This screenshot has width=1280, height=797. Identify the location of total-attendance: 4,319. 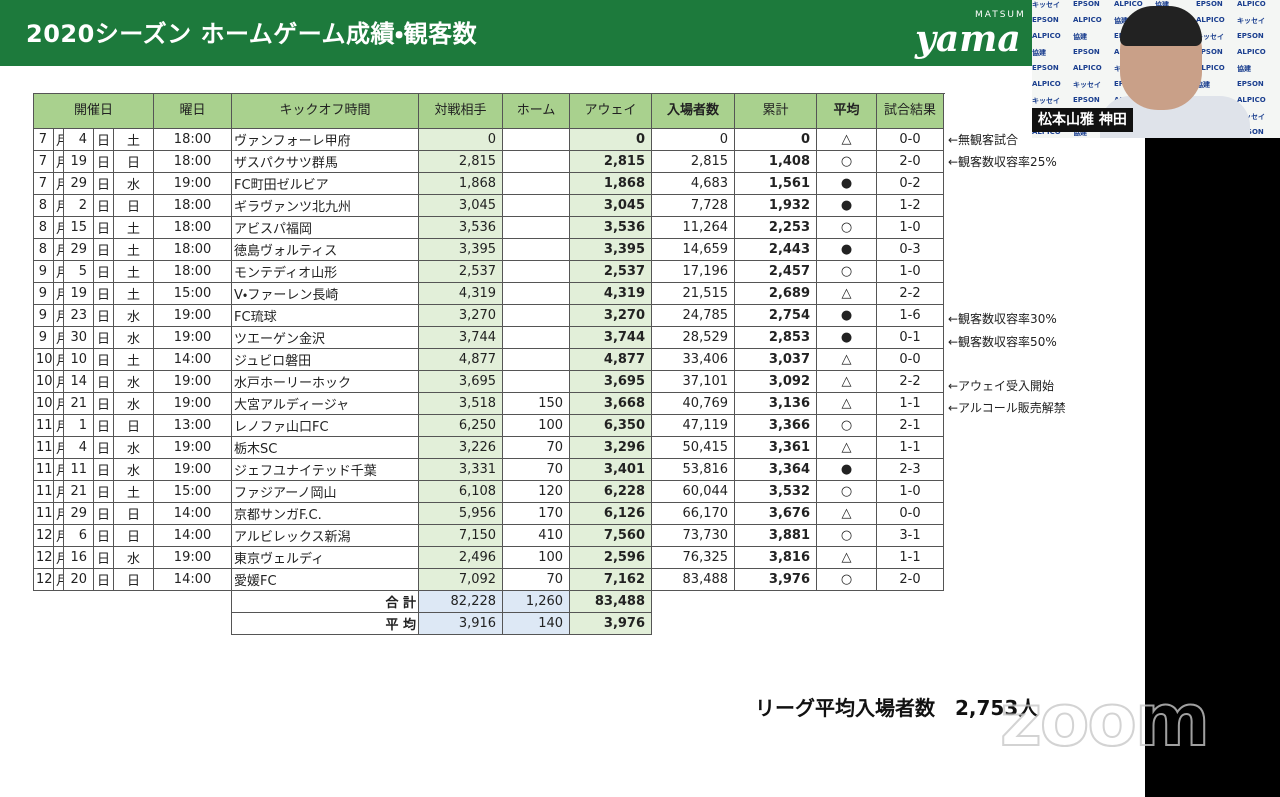
(611, 293).